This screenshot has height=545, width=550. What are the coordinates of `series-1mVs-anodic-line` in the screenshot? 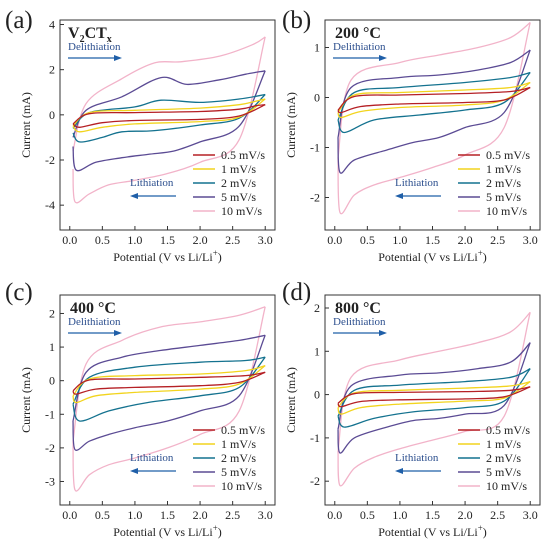 It's located at (434, 394).